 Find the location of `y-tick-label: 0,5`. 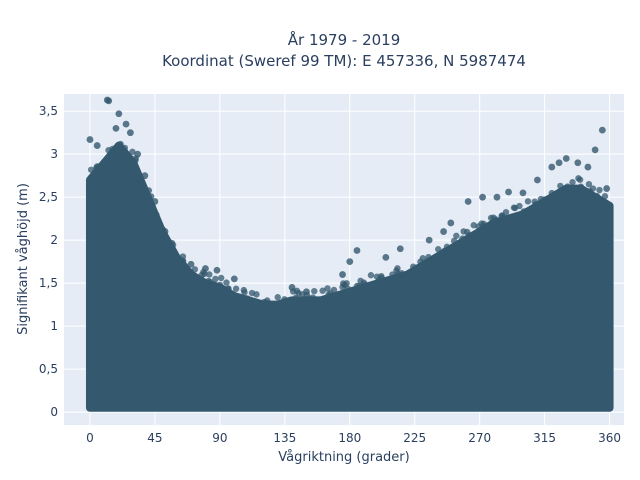

y-tick-label: 0,5 is located at coordinates (48, 369).